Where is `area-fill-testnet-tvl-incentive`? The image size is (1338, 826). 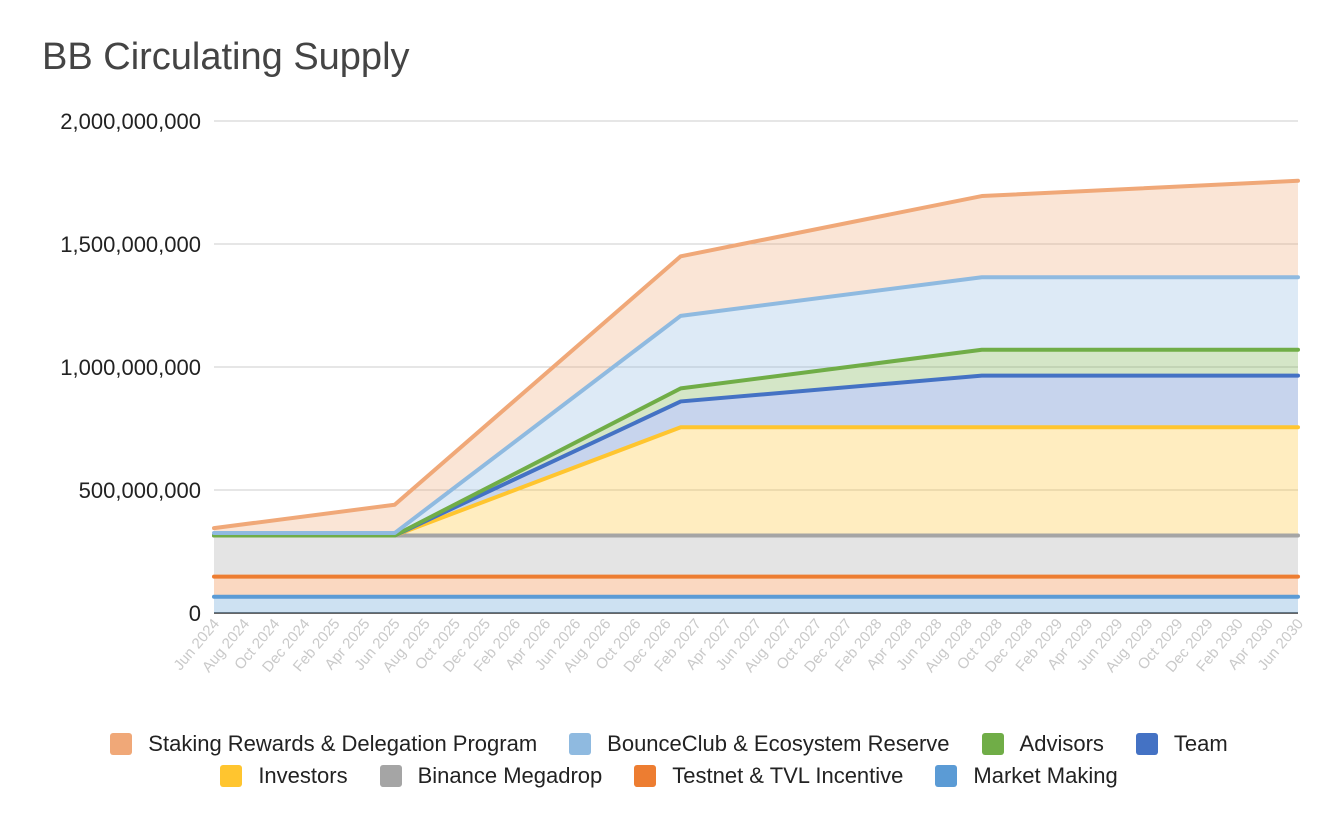
area-fill-testnet-tvl-incentive is located at coordinates (756, 586).